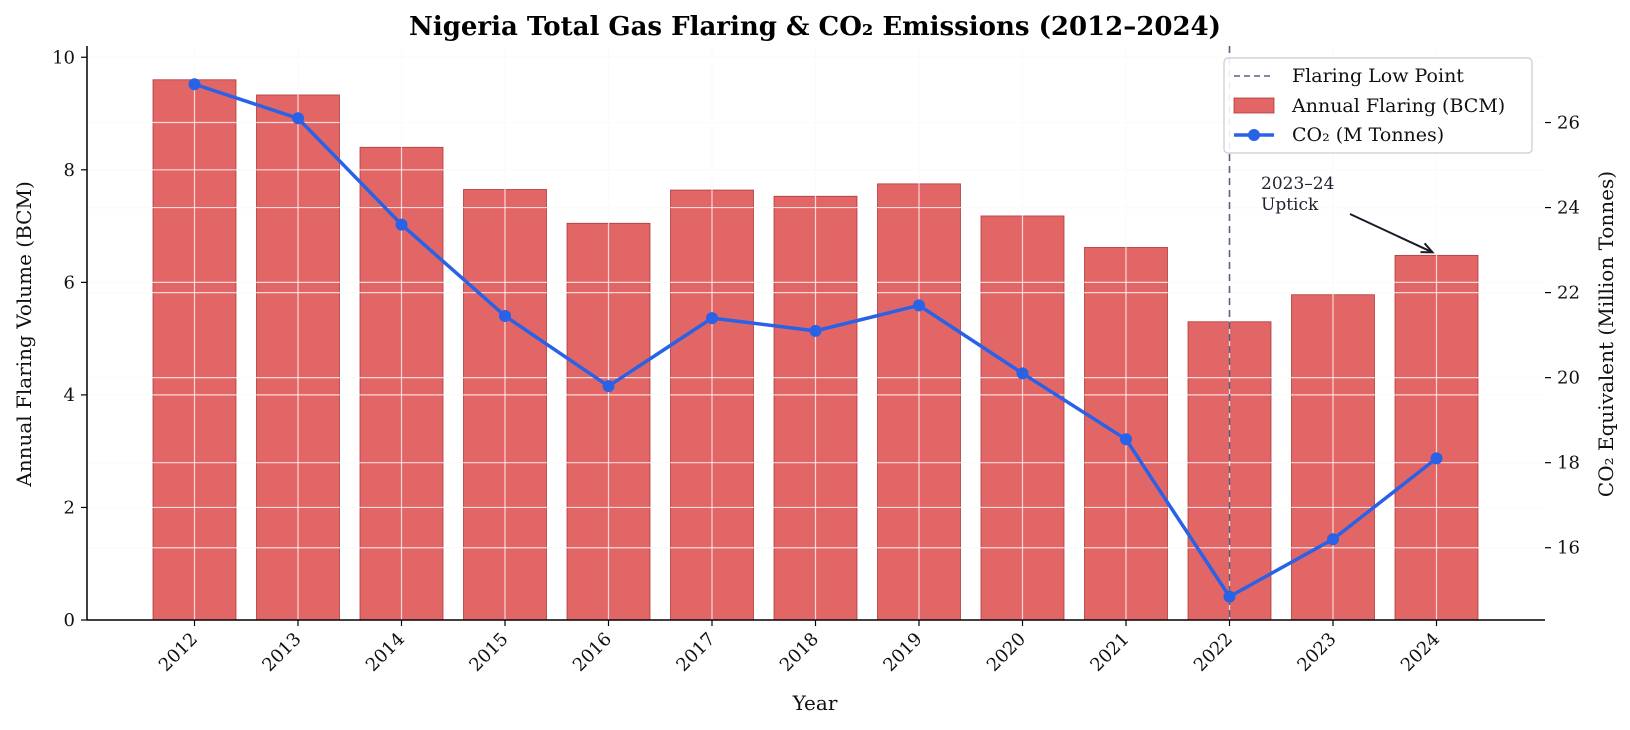 The width and height of the screenshot is (1630, 730). I want to click on legend-frame, so click(1378, 105).